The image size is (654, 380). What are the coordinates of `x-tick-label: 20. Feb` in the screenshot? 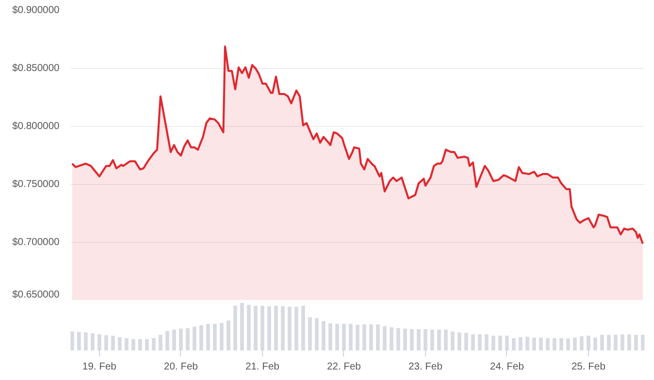 It's located at (181, 367).